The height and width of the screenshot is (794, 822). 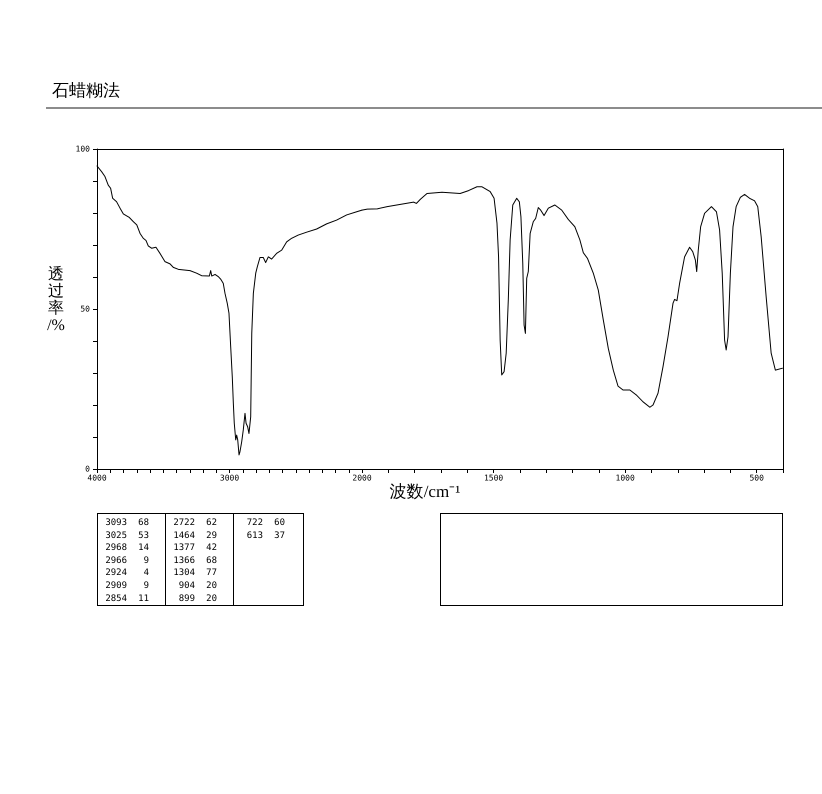 What do you see at coordinates (230, 478) in the screenshot?
I see `x-tick-label: 3000` at bounding box center [230, 478].